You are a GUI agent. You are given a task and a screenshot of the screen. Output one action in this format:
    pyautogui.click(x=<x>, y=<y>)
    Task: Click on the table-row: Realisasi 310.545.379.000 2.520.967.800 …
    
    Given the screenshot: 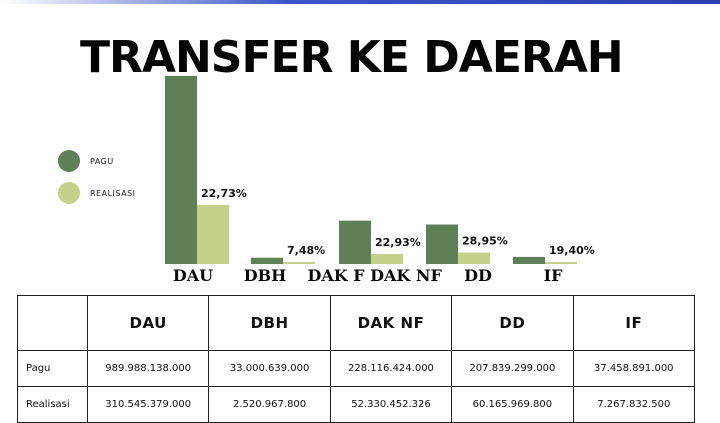 What is the action you would take?
    pyautogui.click(x=356, y=404)
    